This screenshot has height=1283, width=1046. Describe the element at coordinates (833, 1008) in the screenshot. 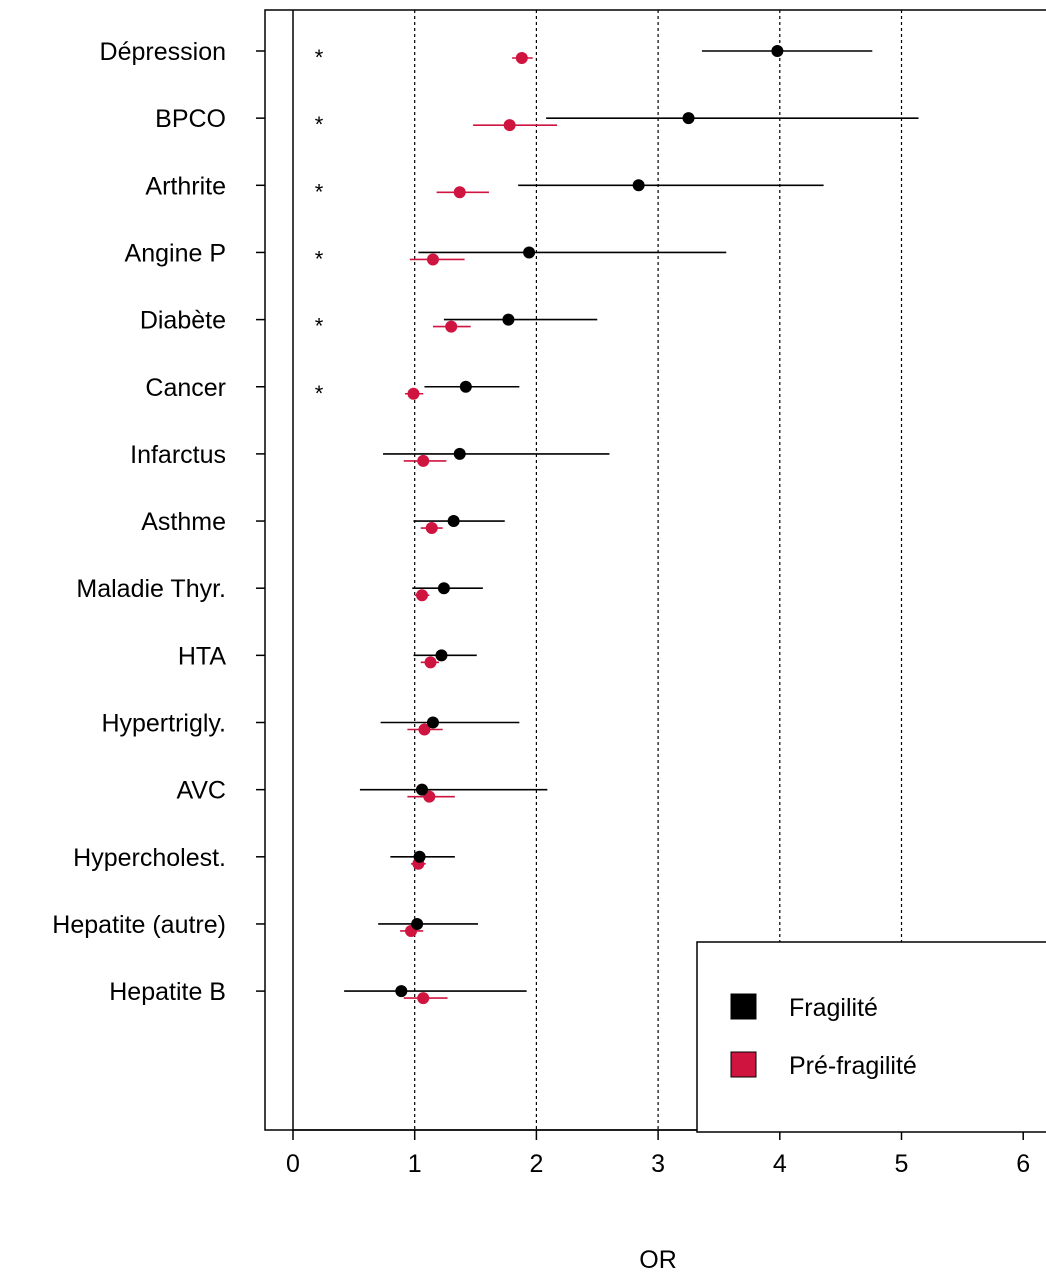

I see `legend-label: Fragilité` at that location.